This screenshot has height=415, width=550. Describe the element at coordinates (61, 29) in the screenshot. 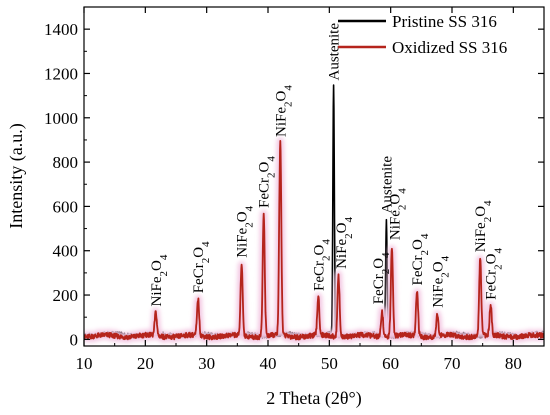

I see `y-tick-label: 1400` at that location.